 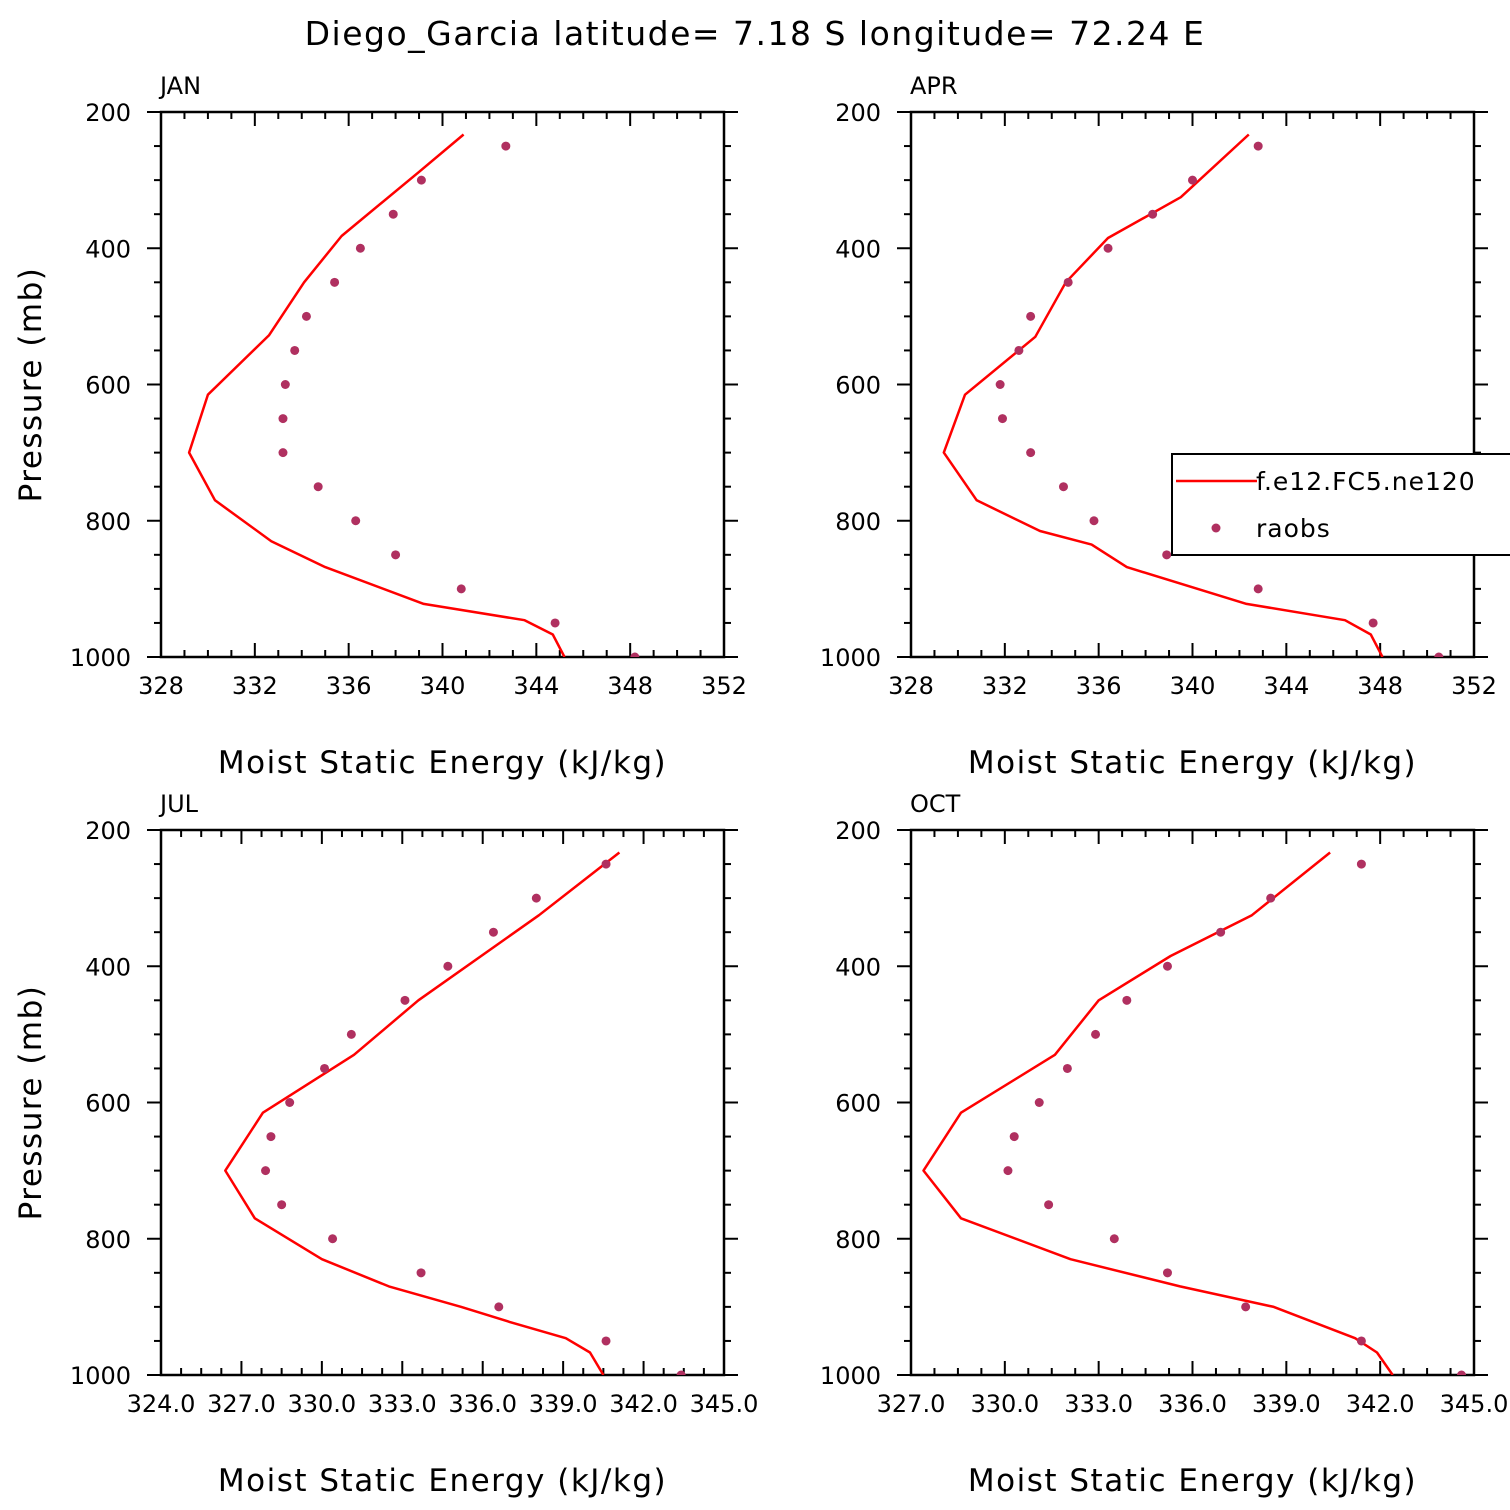 I want to click on legend-dot-swatch, so click(x=1216, y=528).